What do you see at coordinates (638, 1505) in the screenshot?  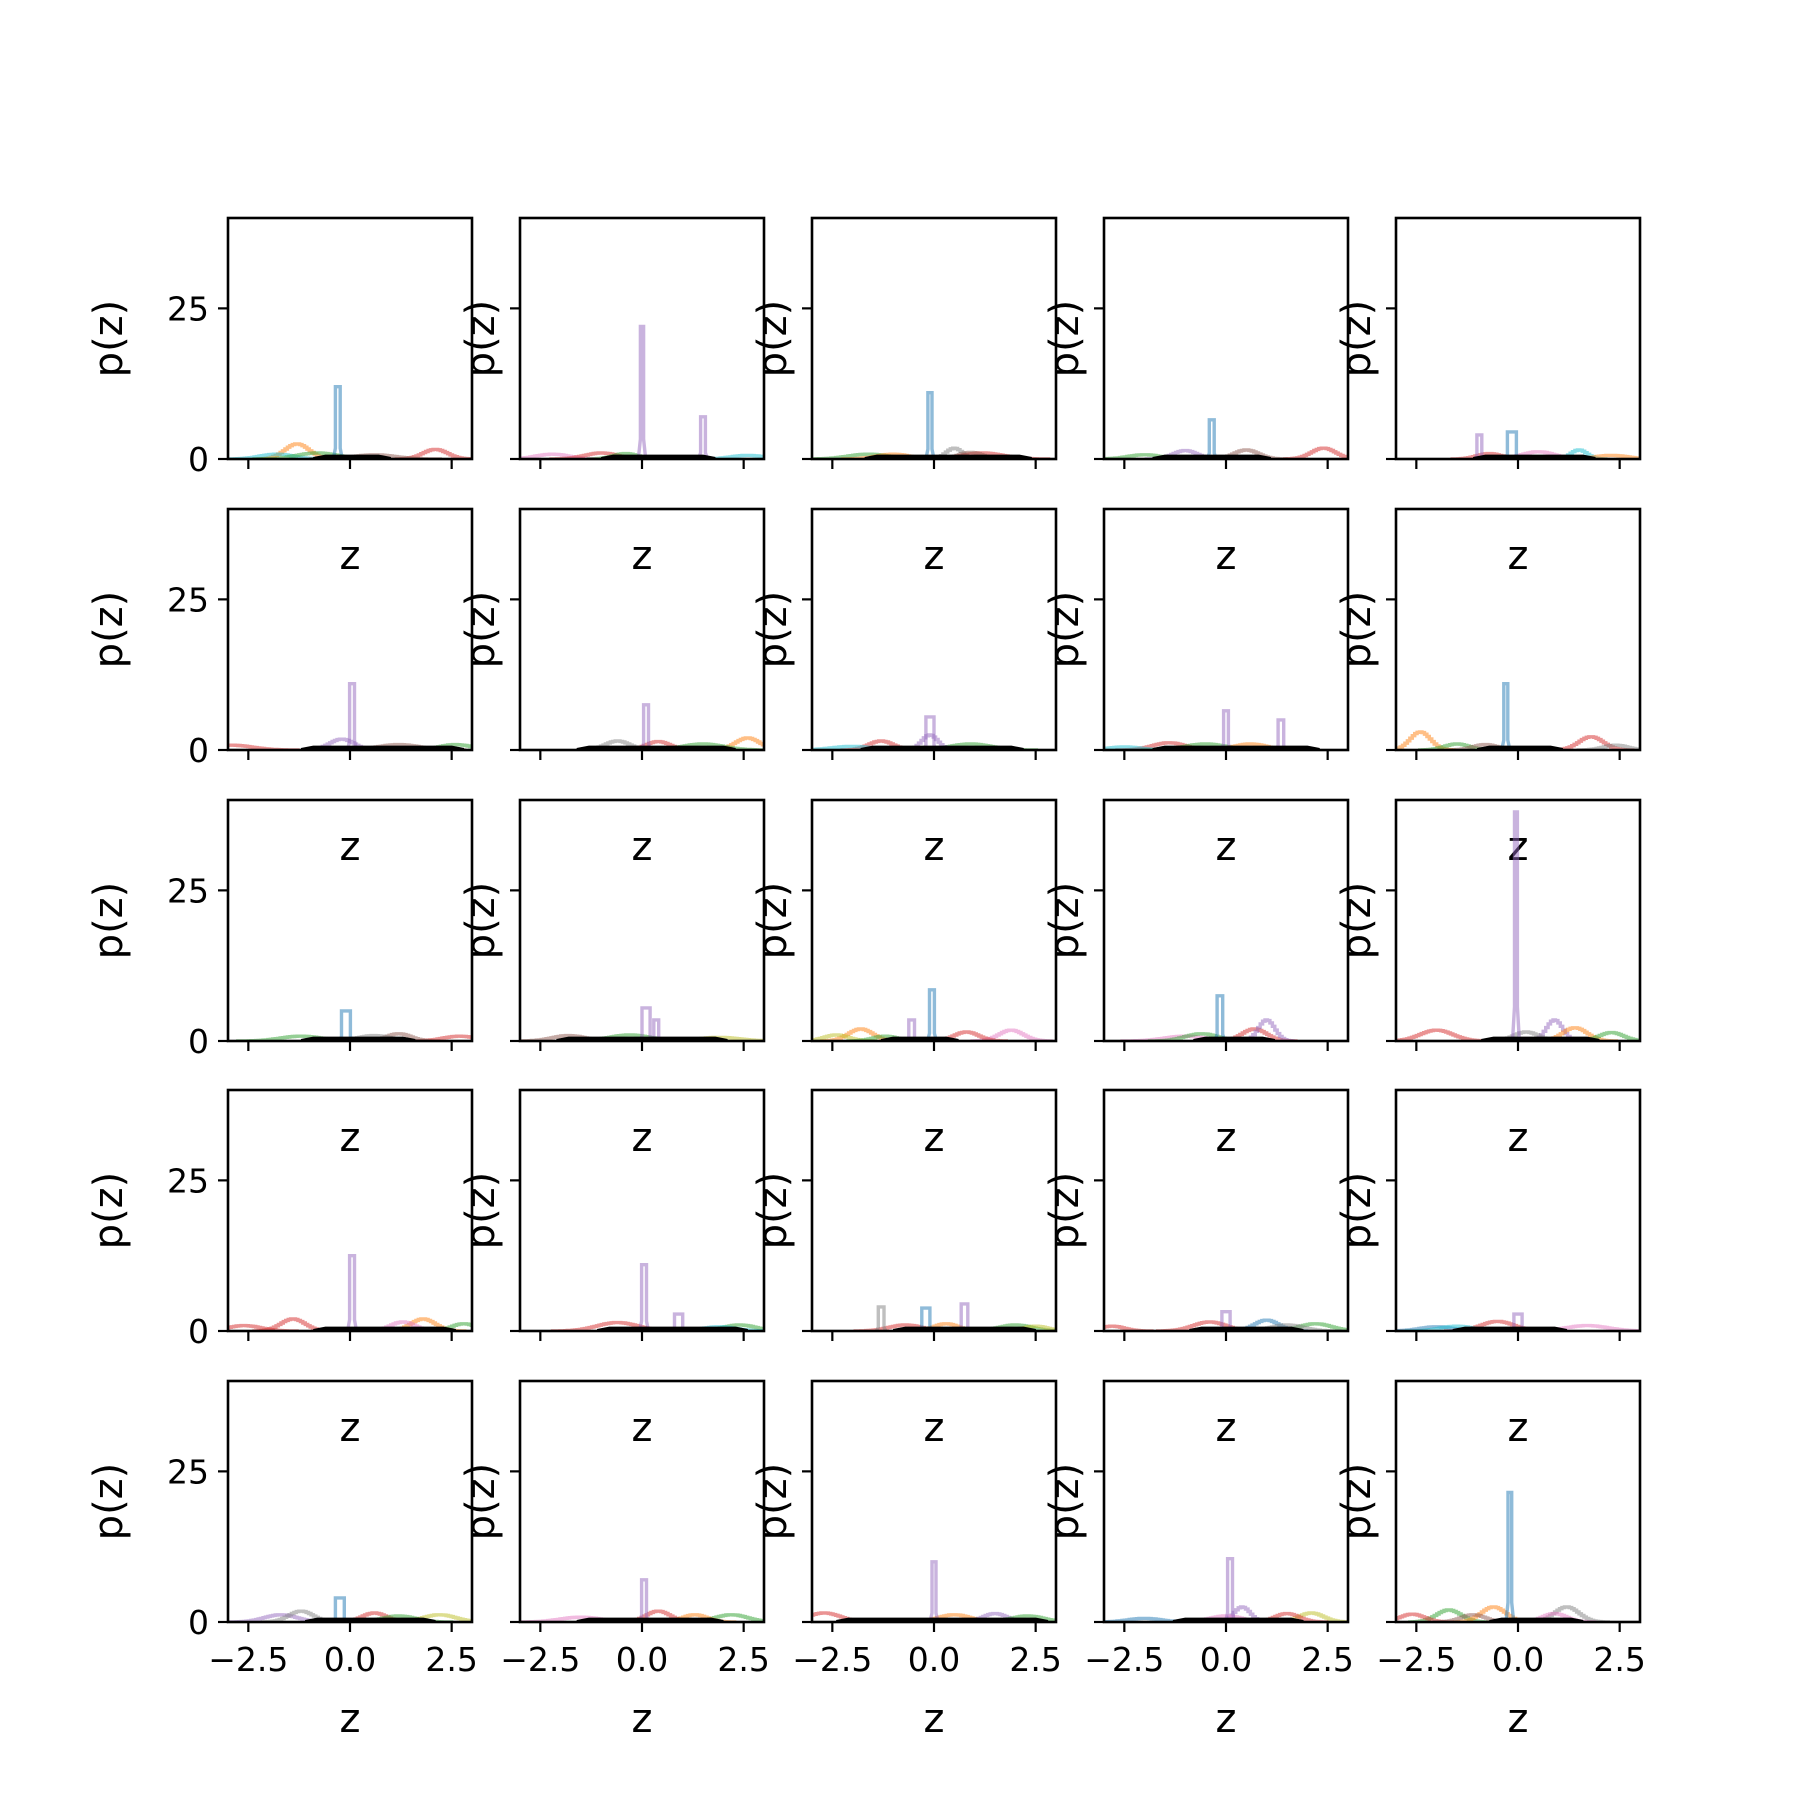 I see `subplot-r5-c2` at bounding box center [638, 1505].